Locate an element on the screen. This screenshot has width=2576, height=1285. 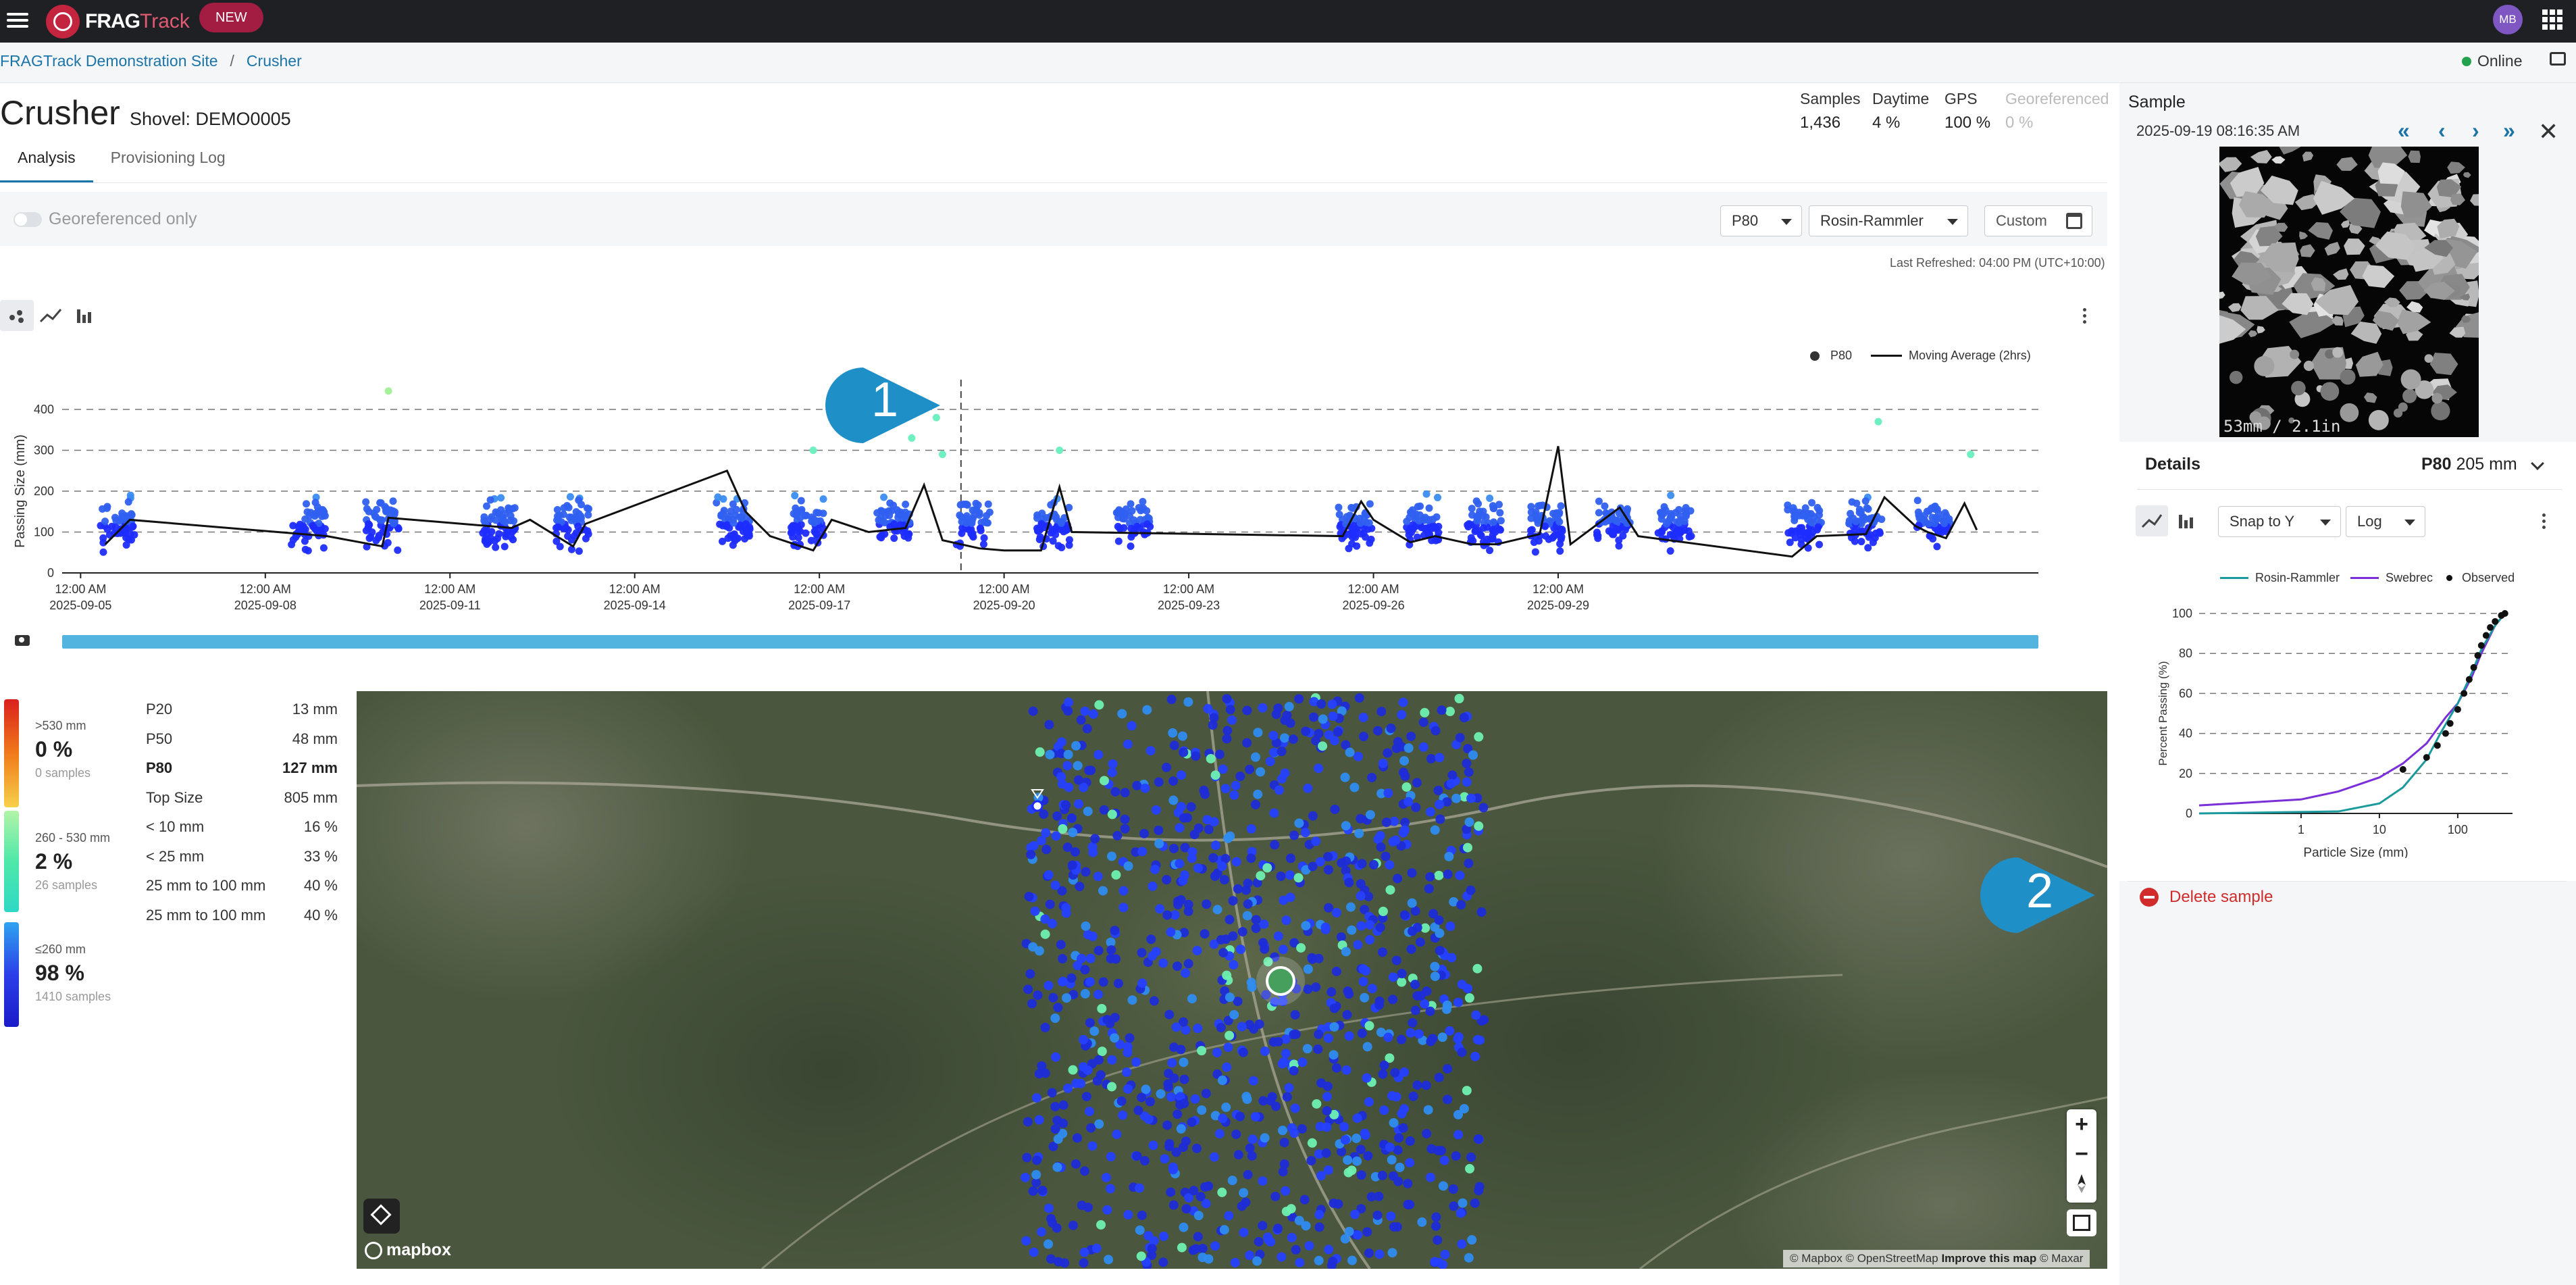
new-badge: NEW is located at coordinates (231, 17).